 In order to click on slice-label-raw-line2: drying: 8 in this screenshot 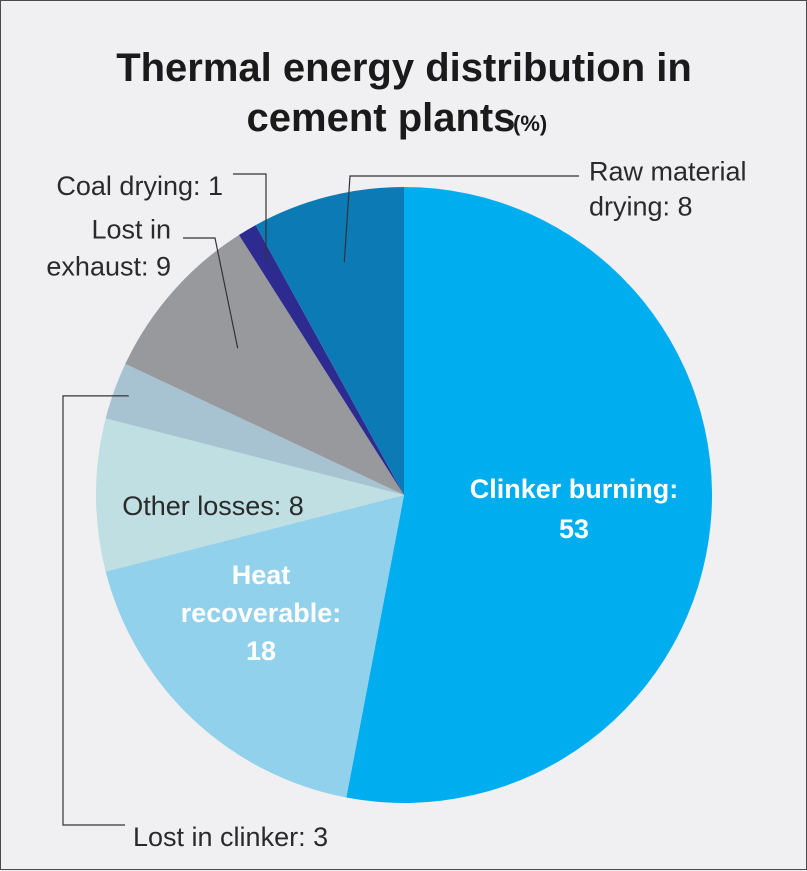, I will do `click(641, 207)`.